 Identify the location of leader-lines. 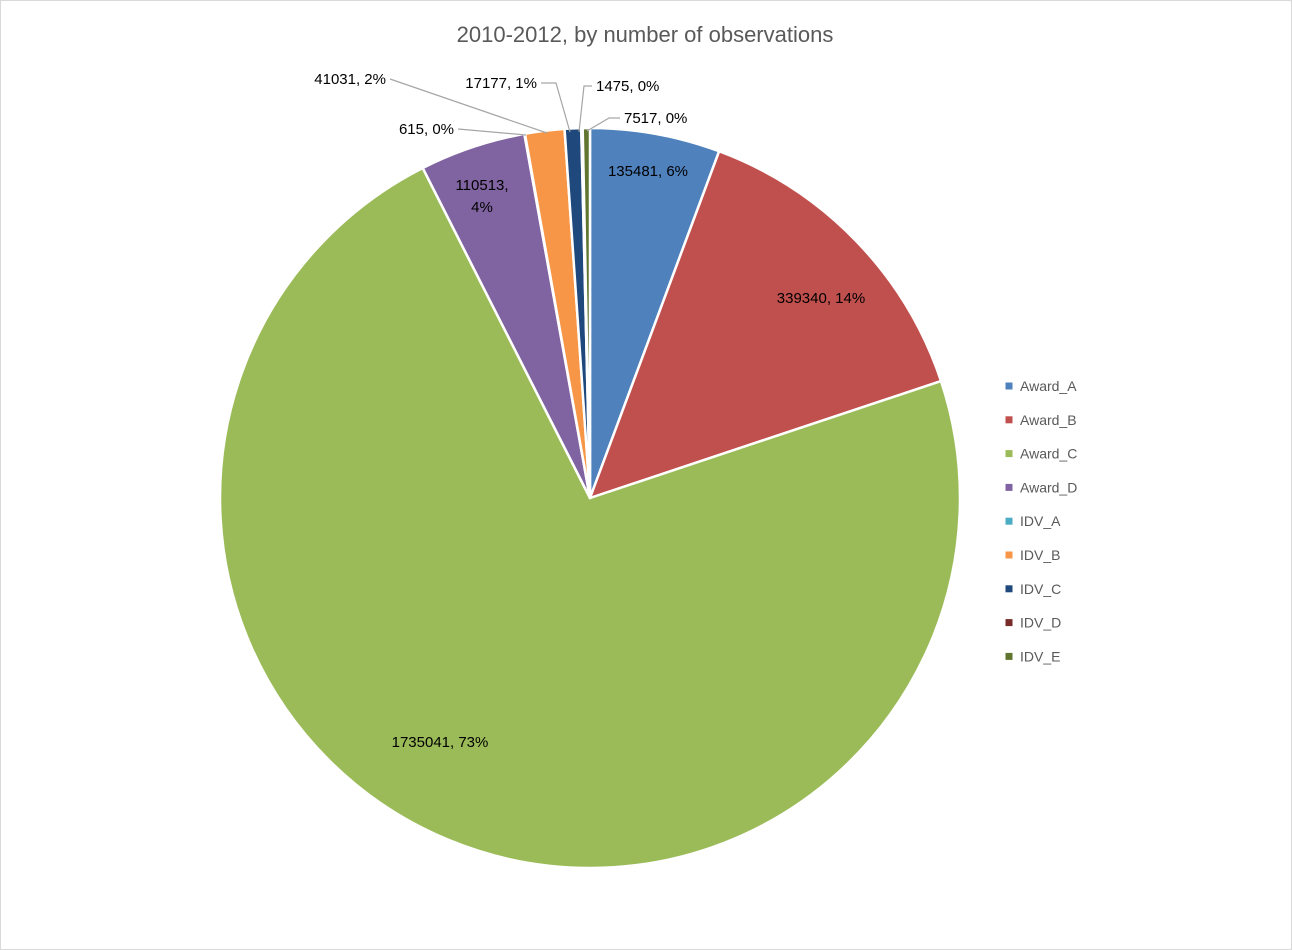
(504, 107).